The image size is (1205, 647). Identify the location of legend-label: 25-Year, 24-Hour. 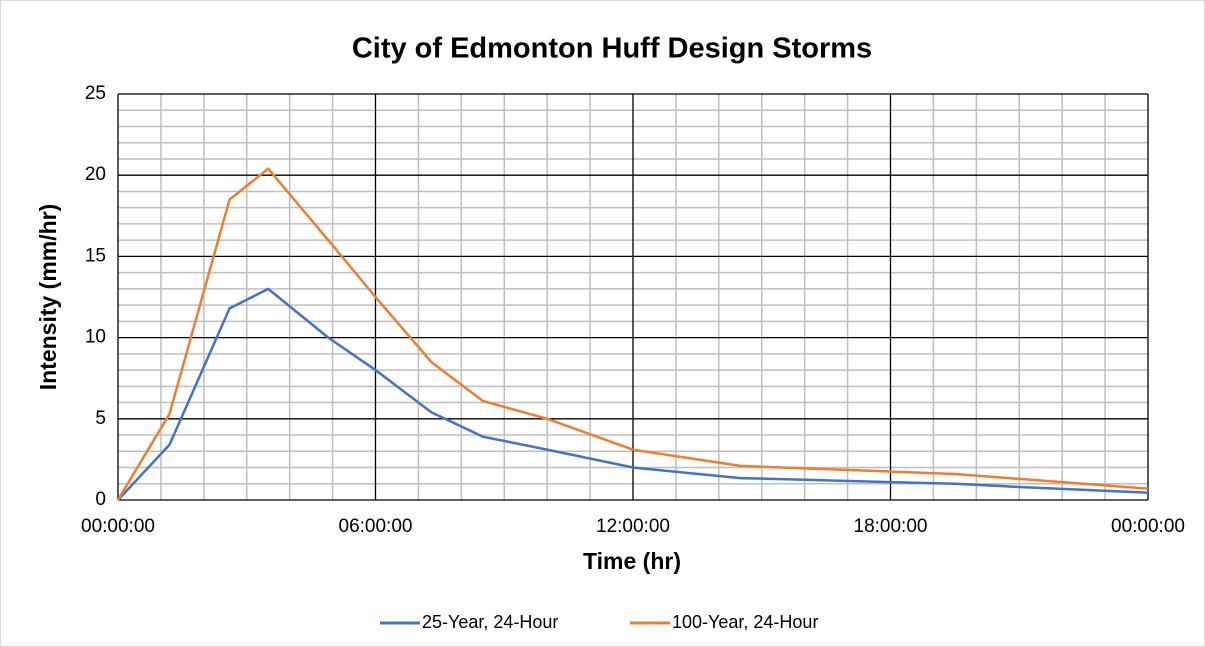
(490, 622).